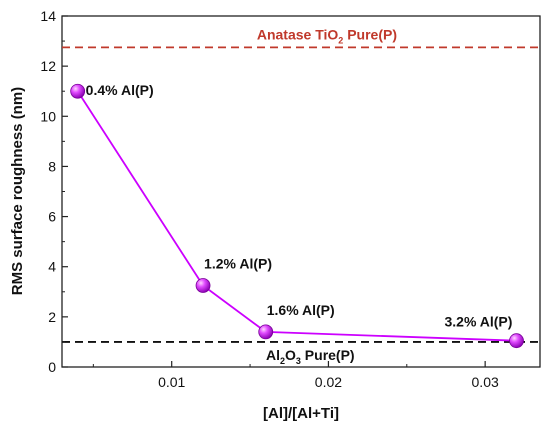 Image resolution: width=550 pixels, height=428 pixels. I want to click on data-label: 3.2% Al(P), so click(478, 322).